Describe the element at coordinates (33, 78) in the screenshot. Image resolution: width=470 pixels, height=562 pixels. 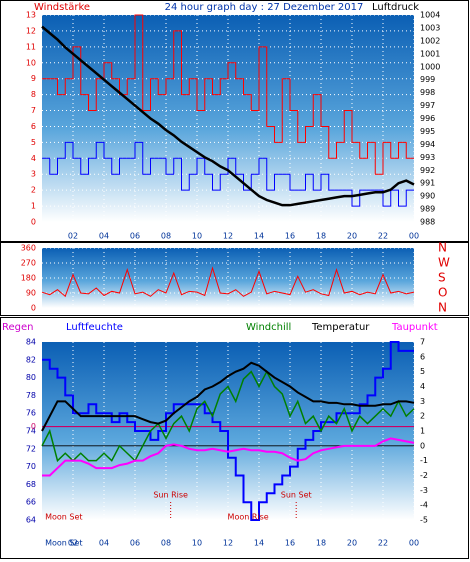
I see `y-tick-label: 9` at that location.